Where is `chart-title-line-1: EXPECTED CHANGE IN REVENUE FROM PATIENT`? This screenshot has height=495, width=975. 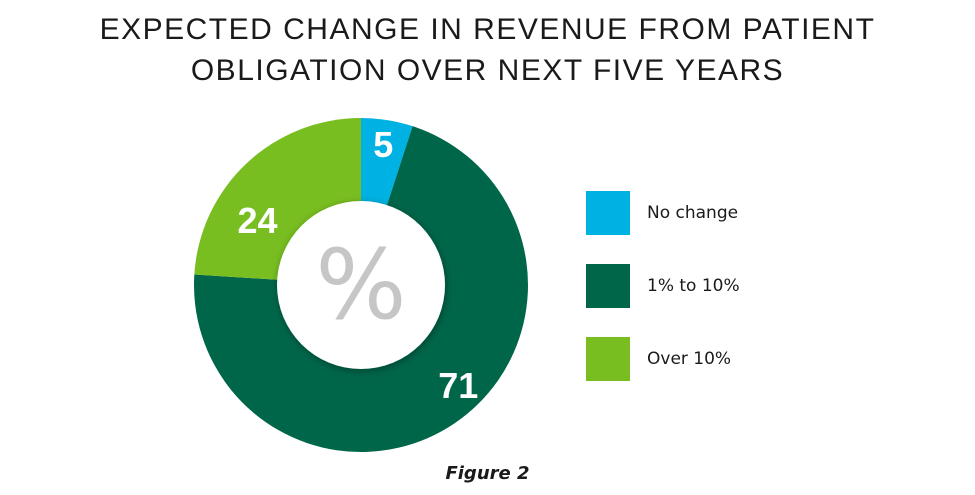 chart-title-line-1: EXPECTED CHANGE IN REVENUE FROM PATIENT is located at coordinates (487, 29).